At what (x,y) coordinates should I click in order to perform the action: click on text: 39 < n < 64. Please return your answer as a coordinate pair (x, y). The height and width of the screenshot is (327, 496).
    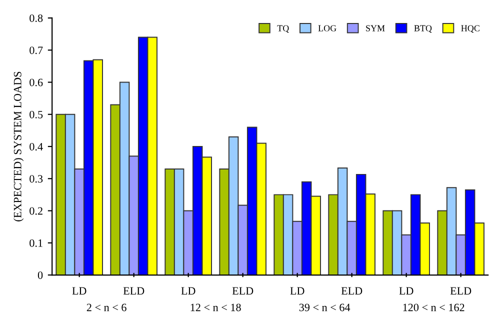
    Looking at the image, I should click on (324, 308).